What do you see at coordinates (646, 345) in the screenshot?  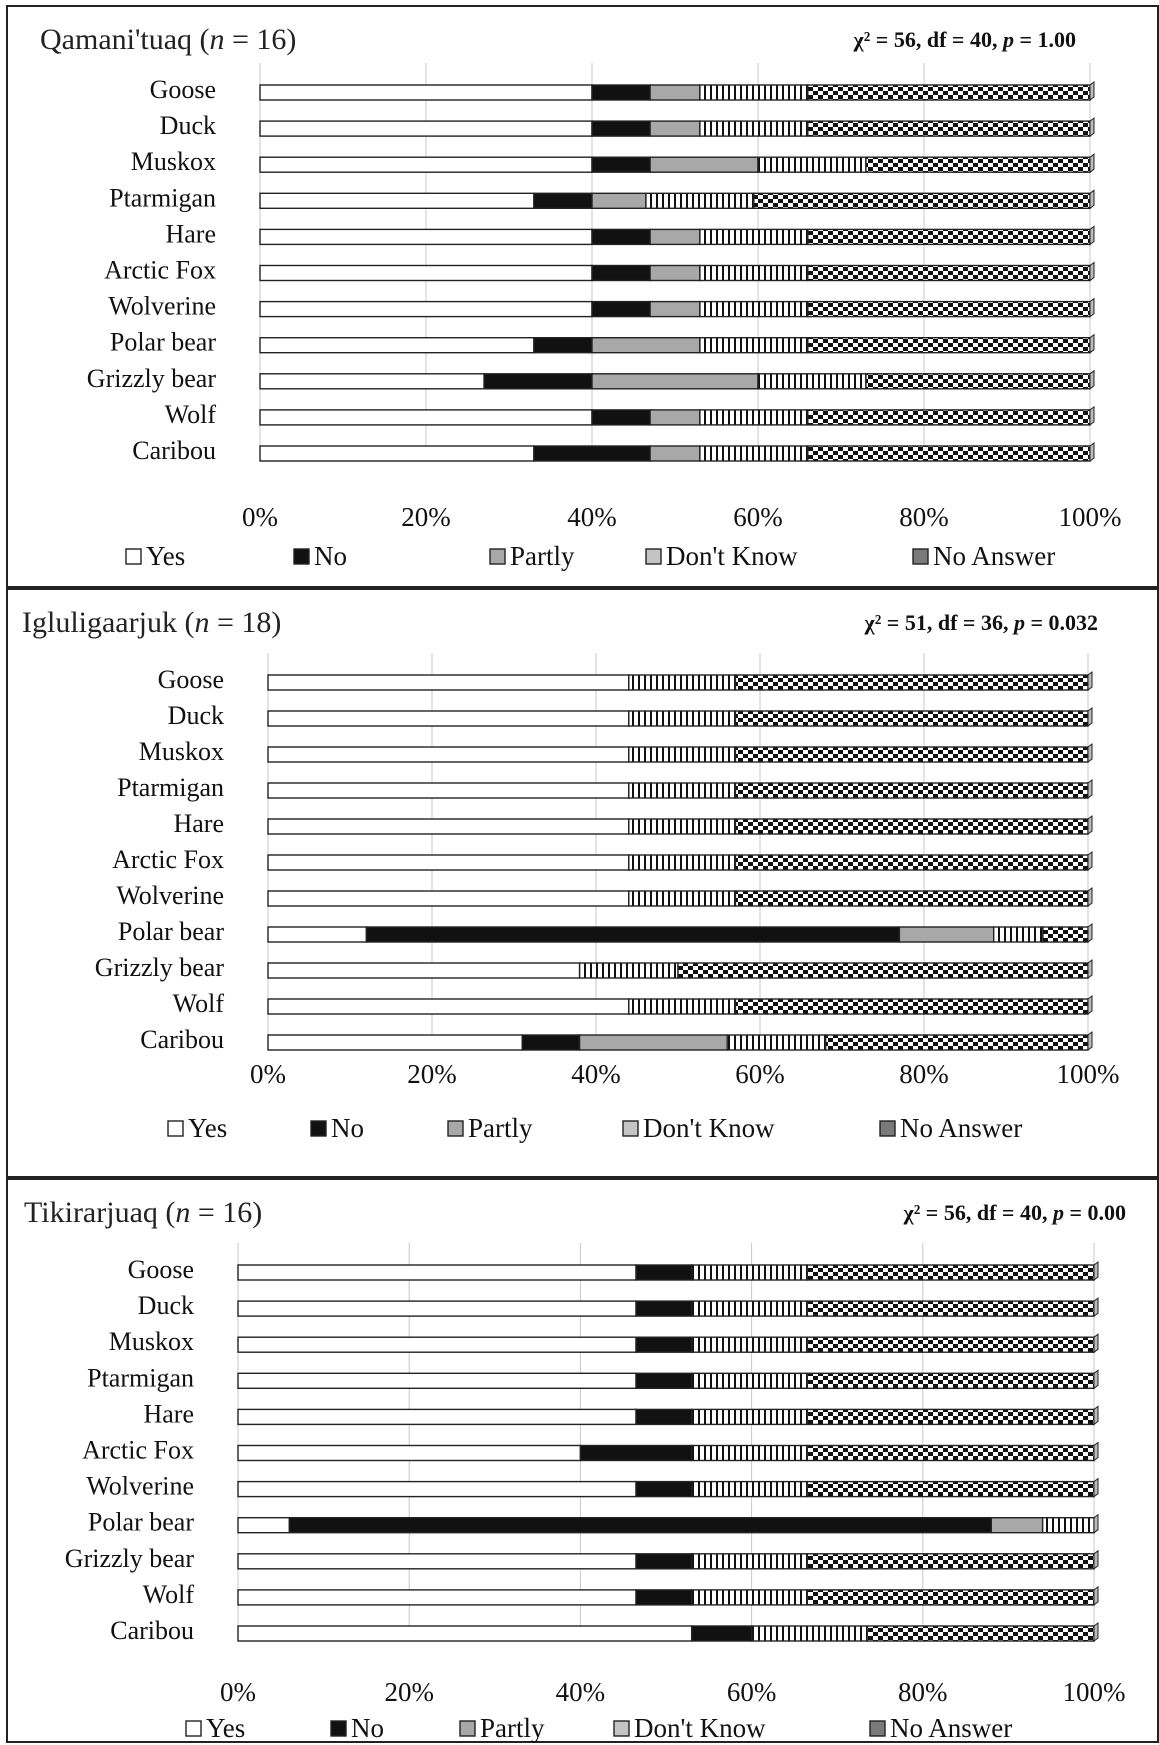 I see `bar-polar-bear-partly` at bounding box center [646, 345].